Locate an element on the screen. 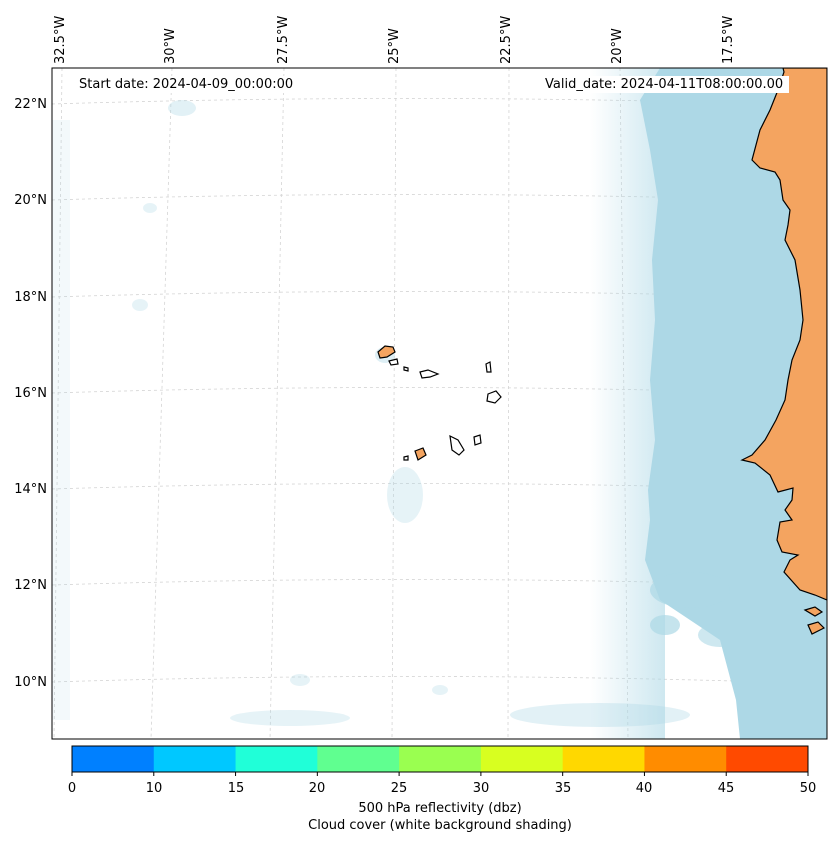 The image size is (837, 843). lat-label-10n: 10°N is located at coordinates (30, 682).